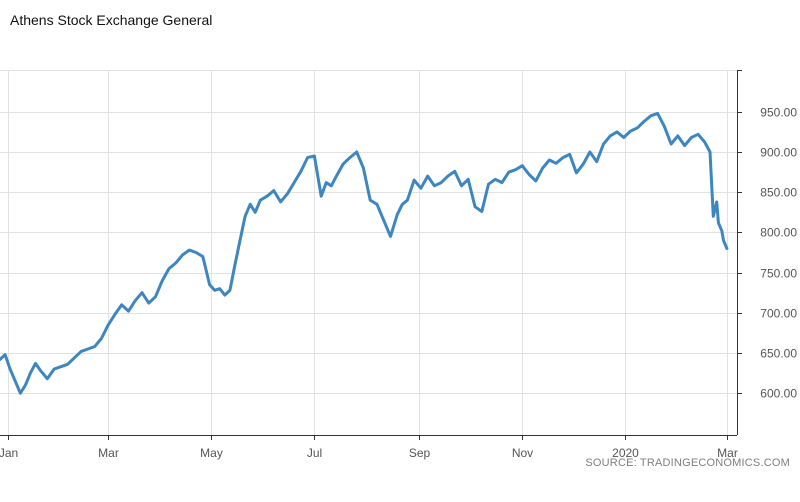 The width and height of the screenshot is (800, 502). What do you see at coordinates (778, 394) in the screenshot?
I see `y-tick-label: 600.00` at bounding box center [778, 394].